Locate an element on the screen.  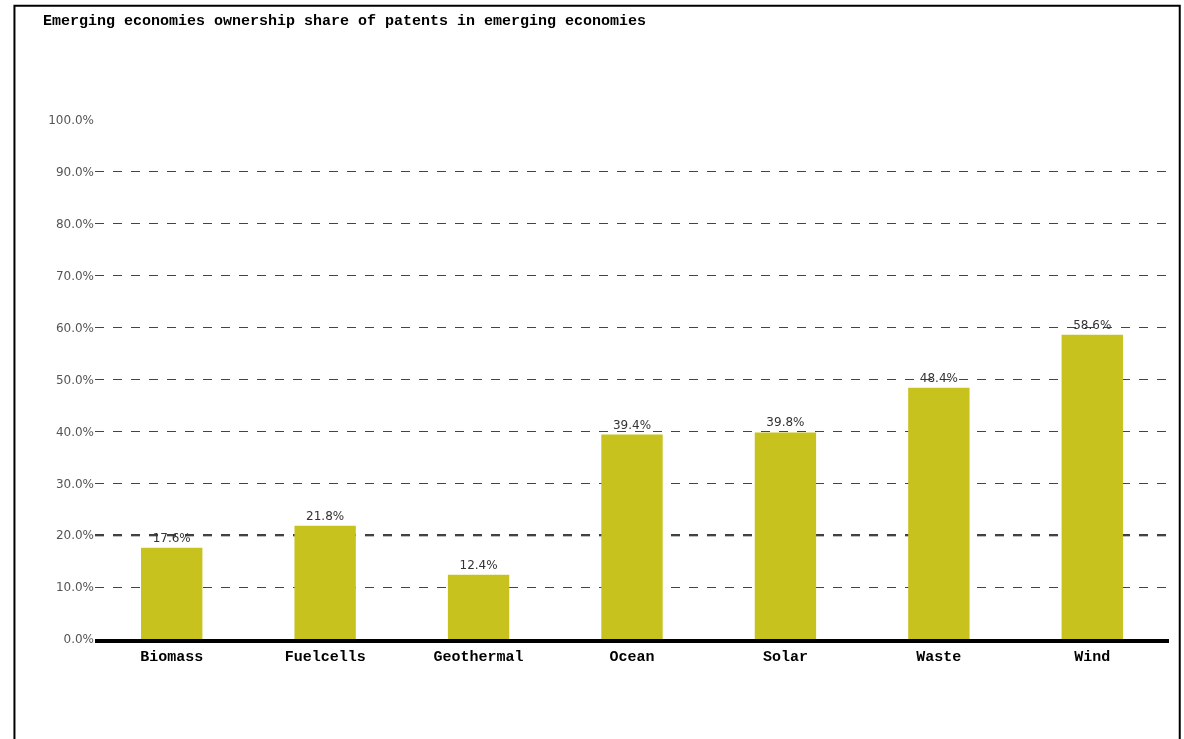
data-label: 39.8% is located at coordinates (785, 422).